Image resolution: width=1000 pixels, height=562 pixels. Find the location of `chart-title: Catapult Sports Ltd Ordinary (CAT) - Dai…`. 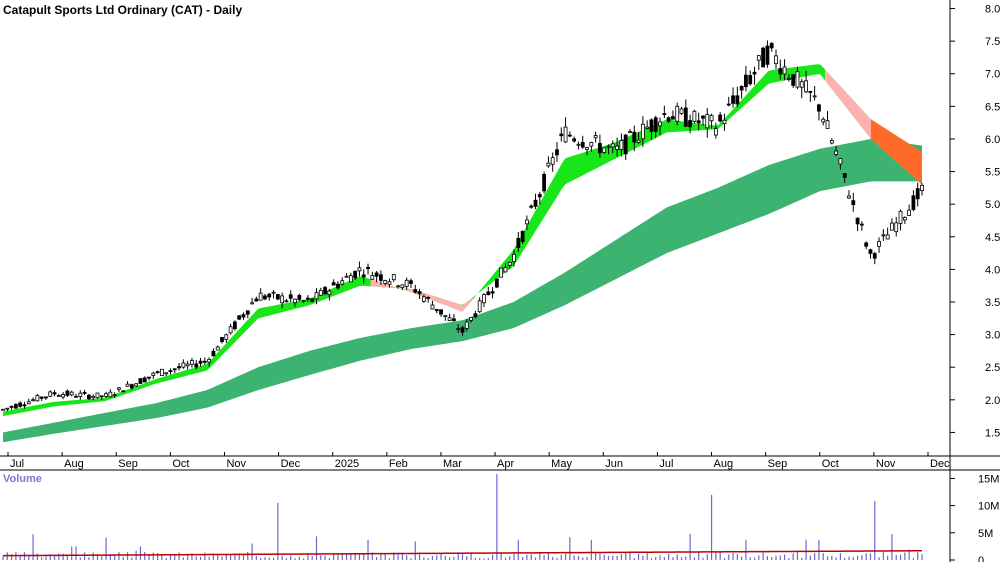

chart-title: Catapult Sports Ltd Ordinary (CAT) - Dai… is located at coordinates (122, 10).